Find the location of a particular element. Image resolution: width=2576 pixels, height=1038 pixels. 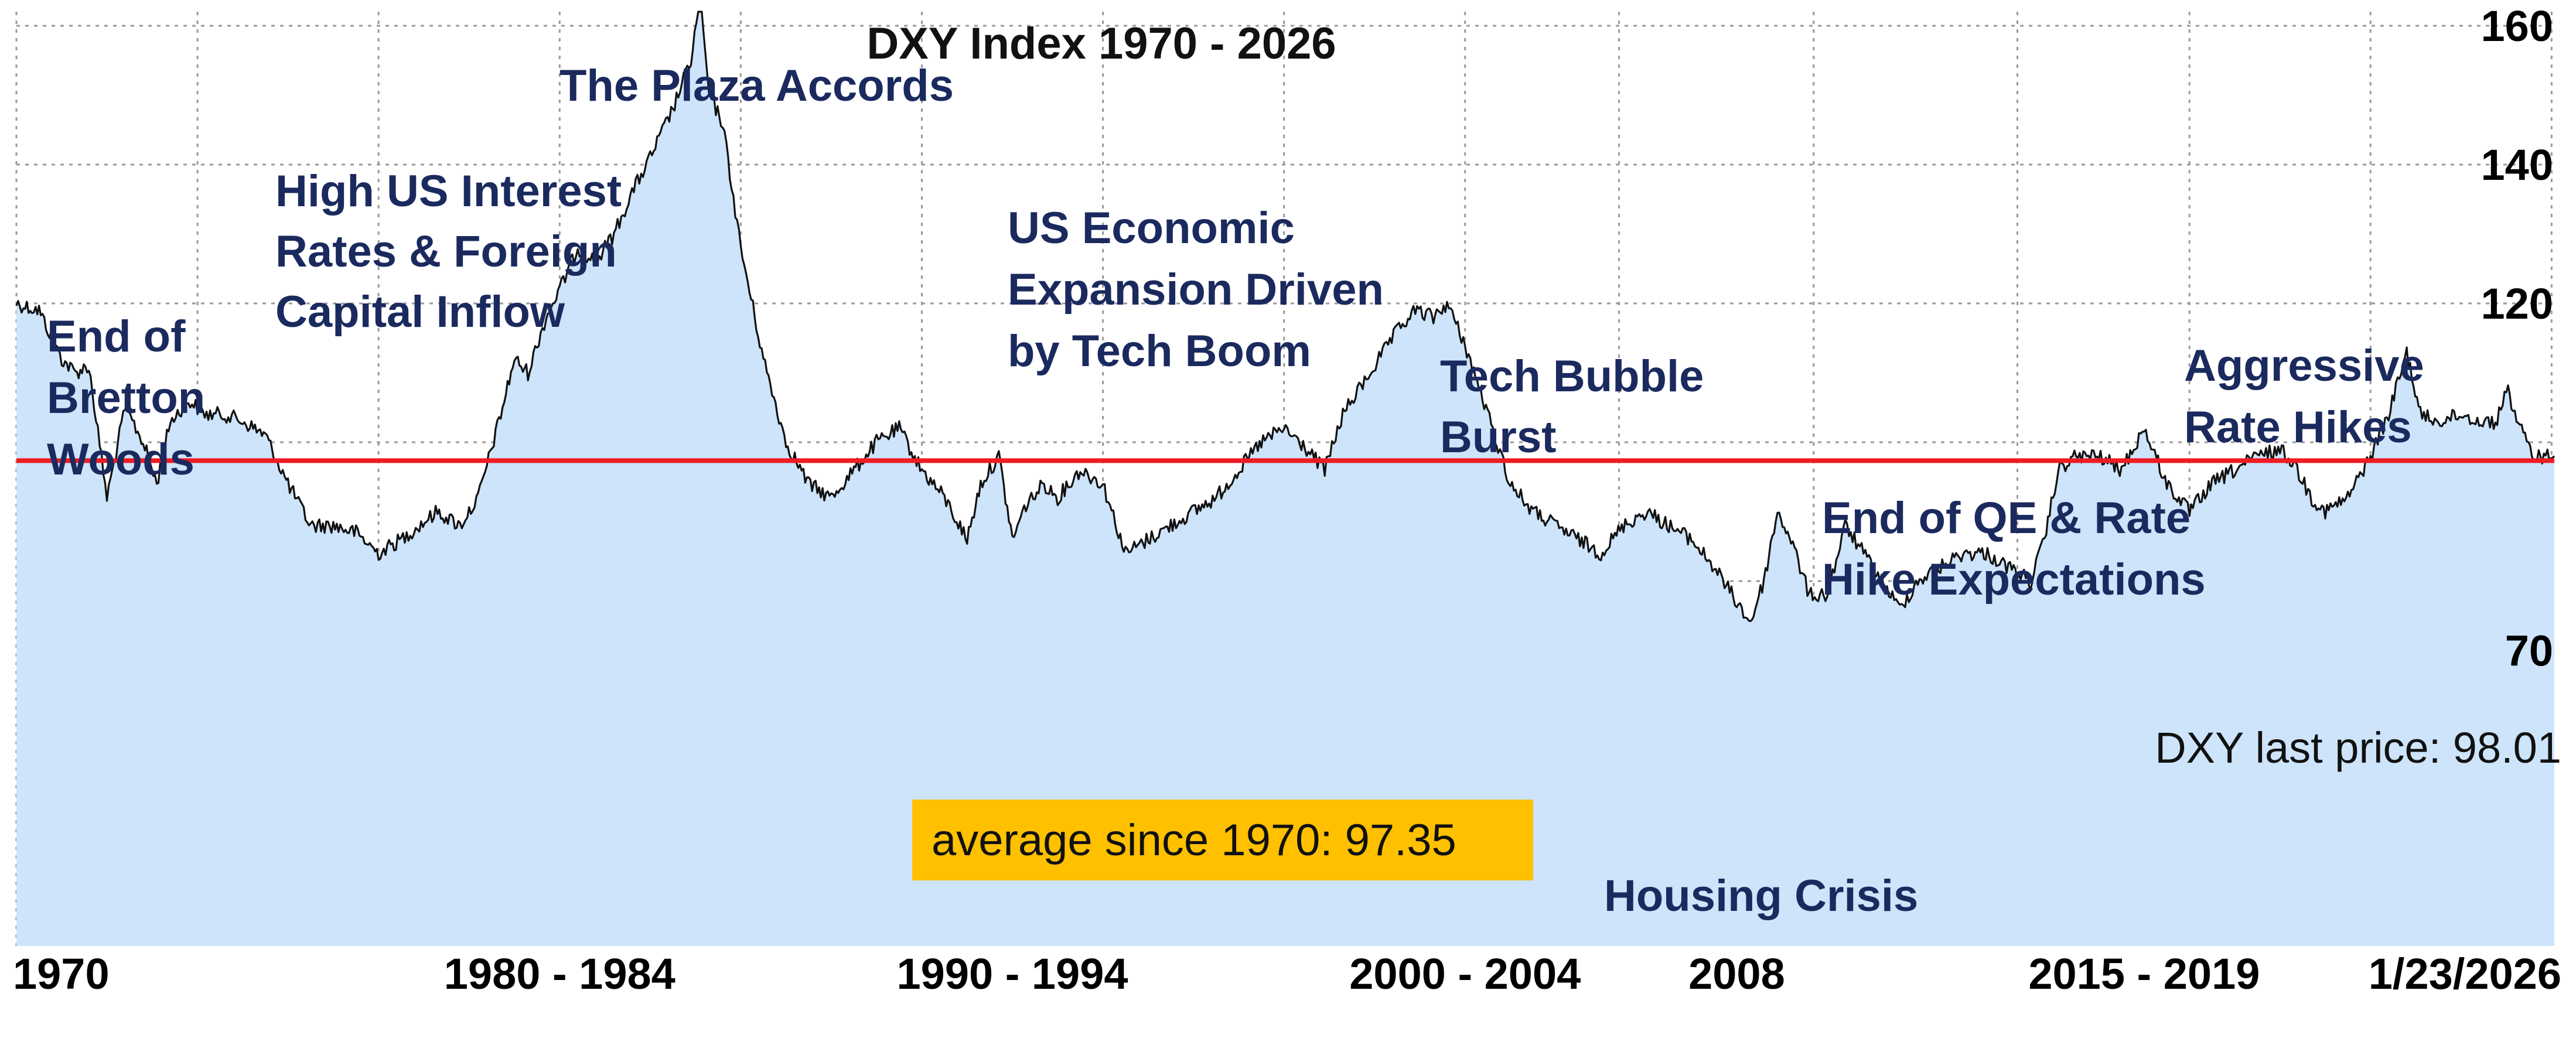

annotation-housing-crisis: Housing Crisis is located at coordinates (1761, 896).